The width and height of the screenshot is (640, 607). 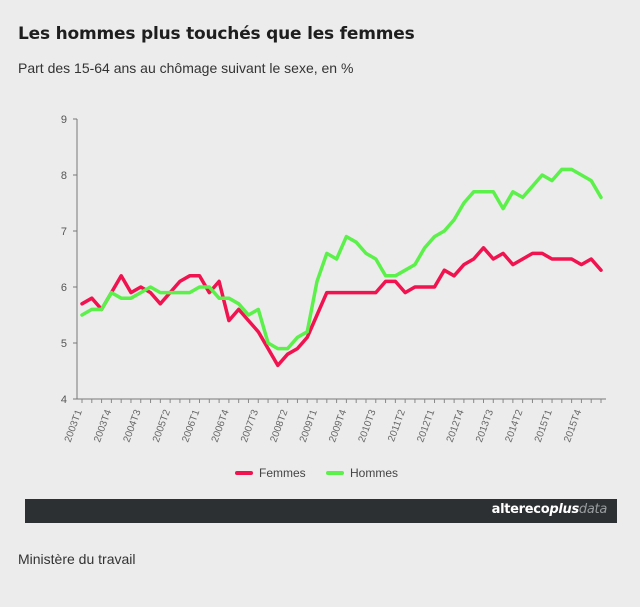 What do you see at coordinates (573, 426) in the screenshot?
I see `x-tick-label: 2015T4` at bounding box center [573, 426].